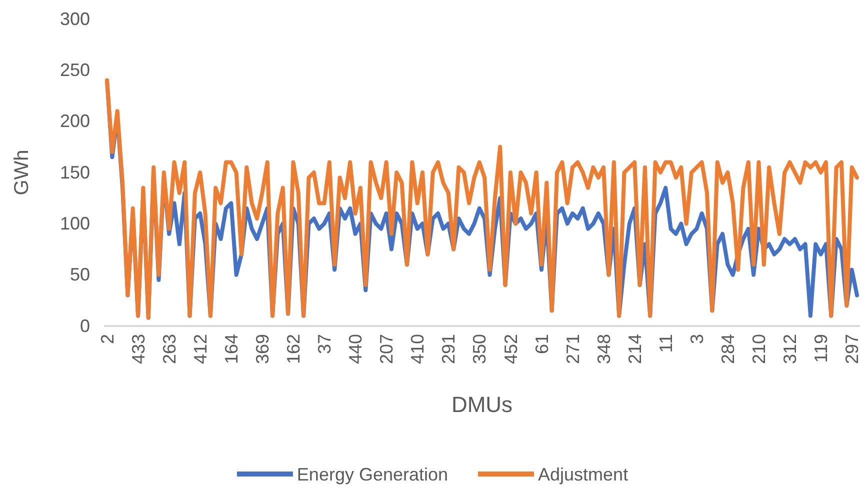 The height and width of the screenshot is (488, 865). What do you see at coordinates (231, 349) in the screenshot?
I see `x-tick-label: 164` at bounding box center [231, 349].